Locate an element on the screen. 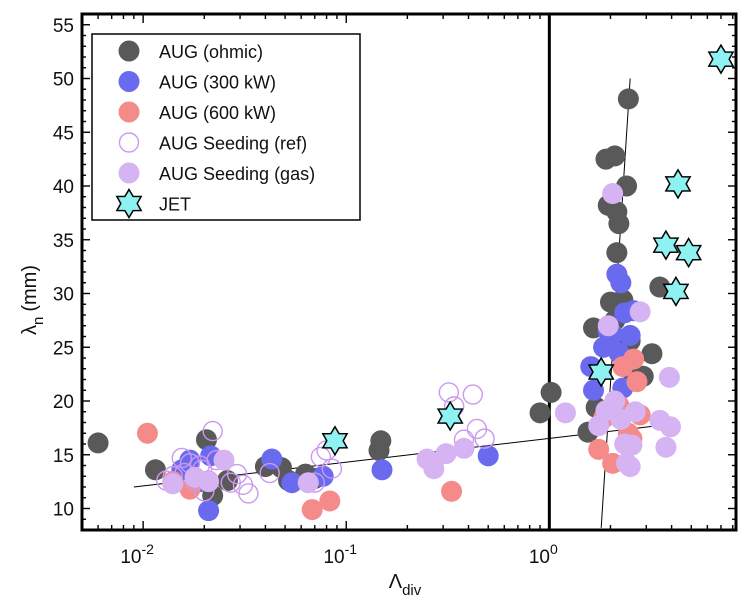 This screenshot has width=747, height=600. y-tick-label: 25 is located at coordinates (63, 348).